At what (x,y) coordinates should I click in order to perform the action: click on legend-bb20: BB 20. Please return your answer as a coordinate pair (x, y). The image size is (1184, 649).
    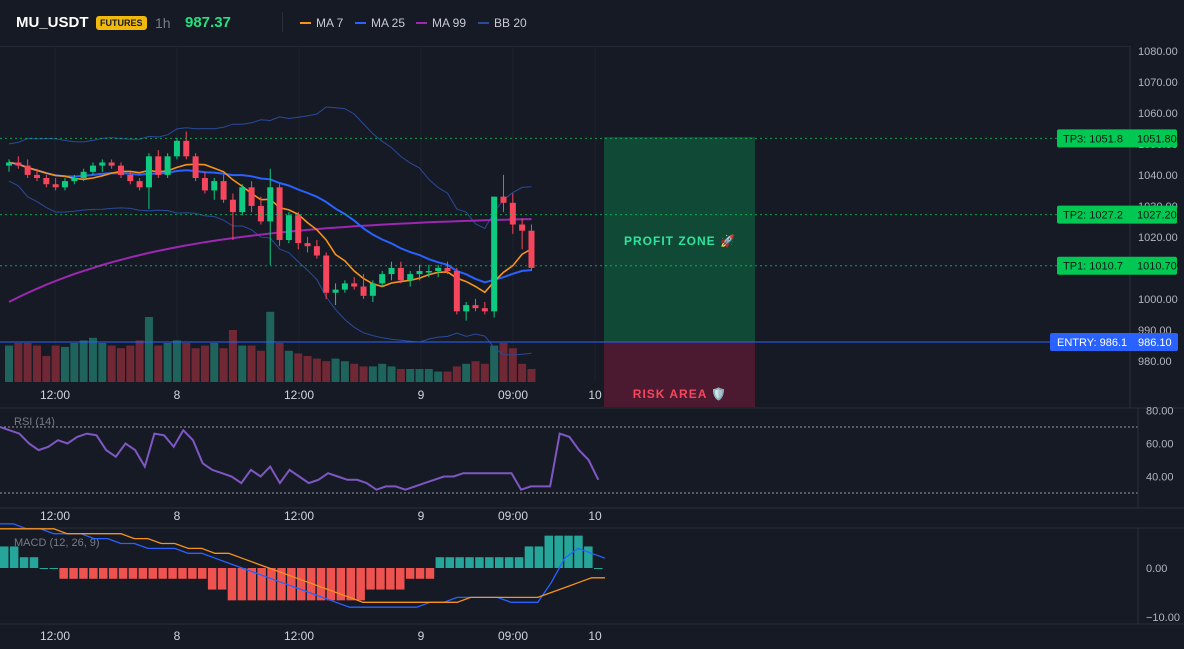
    Looking at the image, I should click on (502, 23).